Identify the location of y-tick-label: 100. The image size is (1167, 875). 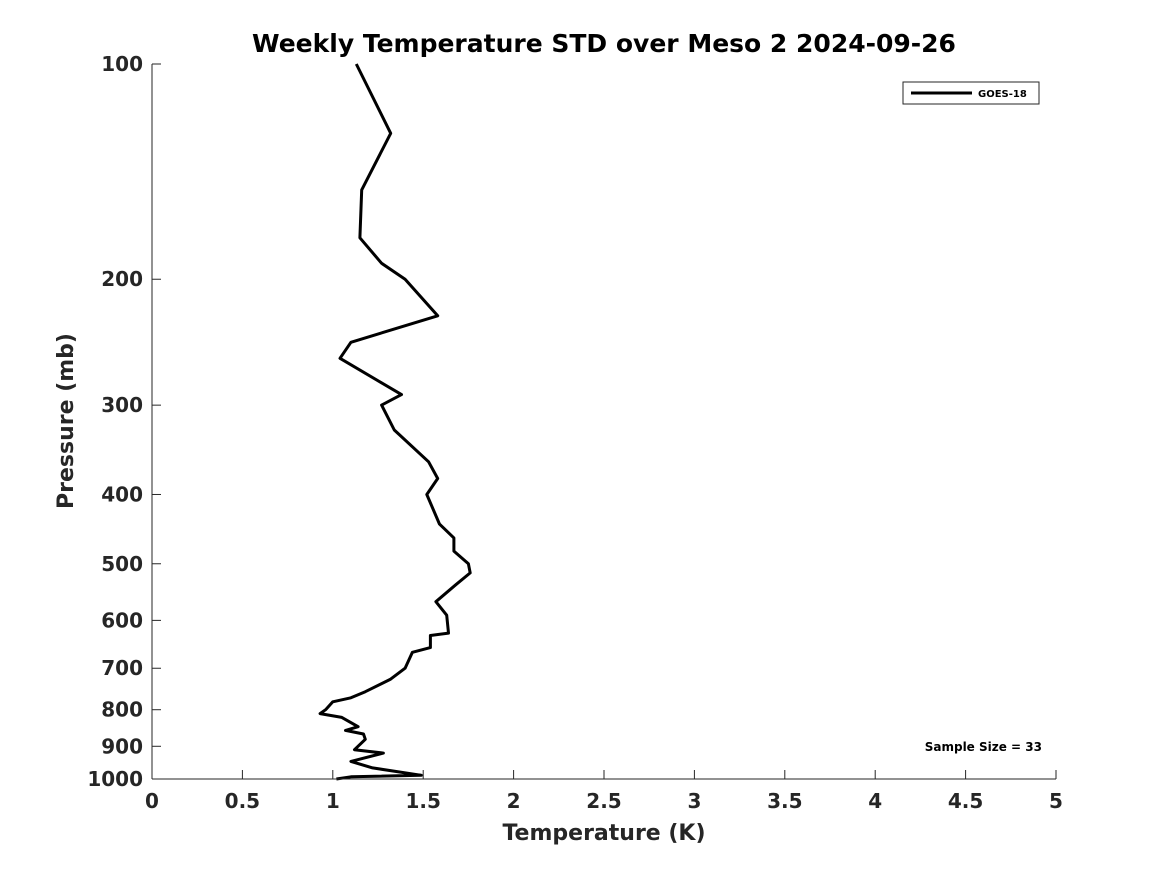
(122, 64).